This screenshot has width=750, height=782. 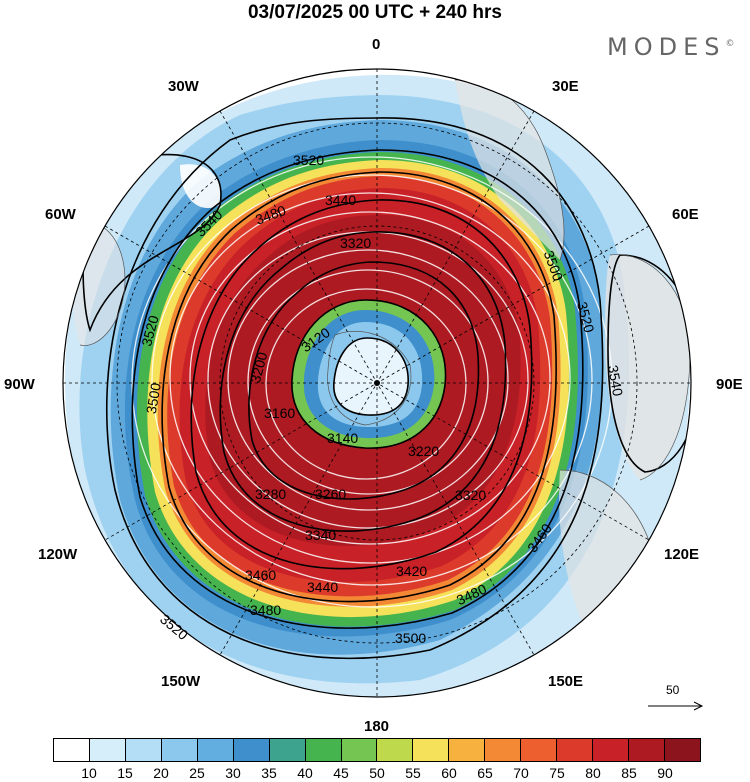 What do you see at coordinates (411, 571) in the screenshot?
I see `contour-label: 3420` at bounding box center [411, 571].